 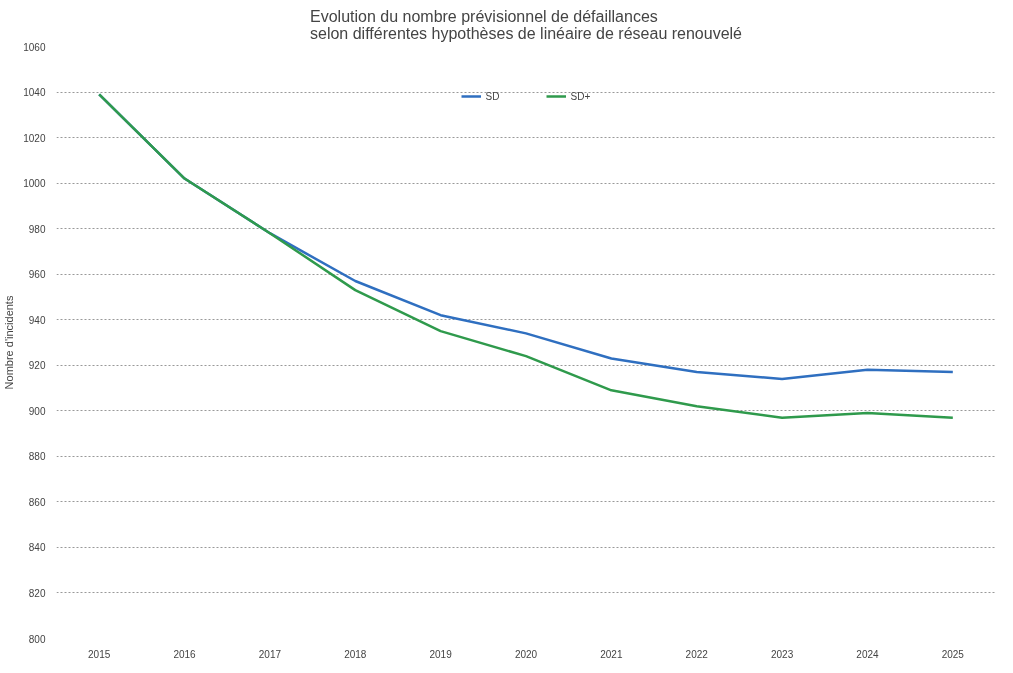 I want to click on y-tick-label: 880, so click(x=37, y=457).